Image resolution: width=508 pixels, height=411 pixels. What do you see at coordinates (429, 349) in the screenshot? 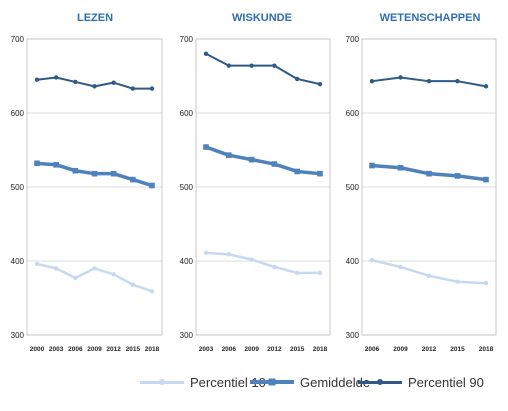
I see `x-tick-wetenschappen-2012: 2012` at bounding box center [429, 349].